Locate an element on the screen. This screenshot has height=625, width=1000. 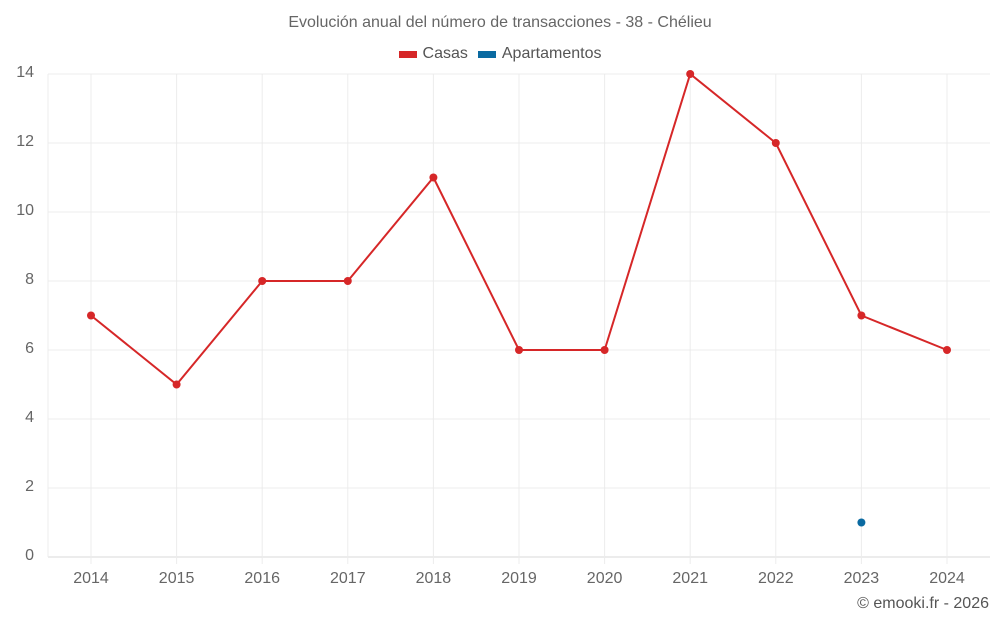
y-tick-label: 0 is located at coordinates (29, 555).